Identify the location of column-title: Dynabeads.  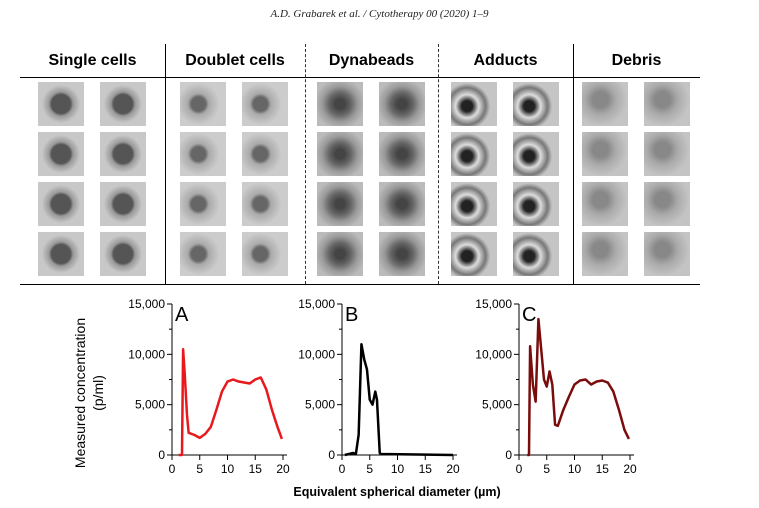
(371, 60).